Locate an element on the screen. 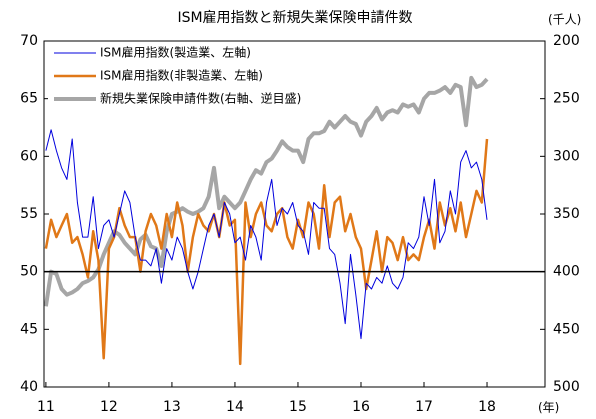  x-tick-label: 18 is located at coordinates (487, 407).